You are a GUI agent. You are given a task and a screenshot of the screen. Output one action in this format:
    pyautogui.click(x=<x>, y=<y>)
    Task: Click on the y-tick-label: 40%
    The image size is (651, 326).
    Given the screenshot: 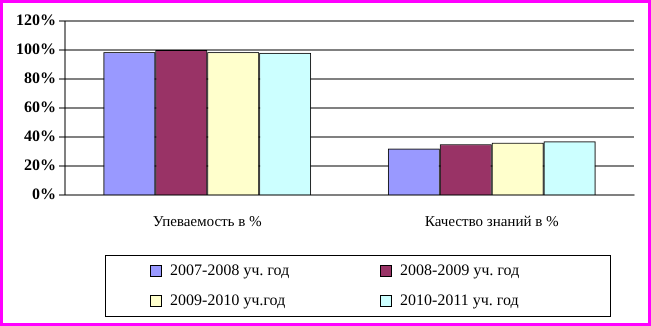 What is the action you would take?
    pyautogui.click(x=40, y=137)
    